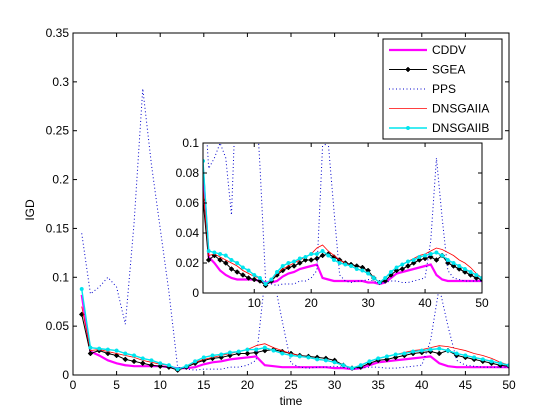  I want to click on inset-x-tick-label: 40, so click(425, 303).